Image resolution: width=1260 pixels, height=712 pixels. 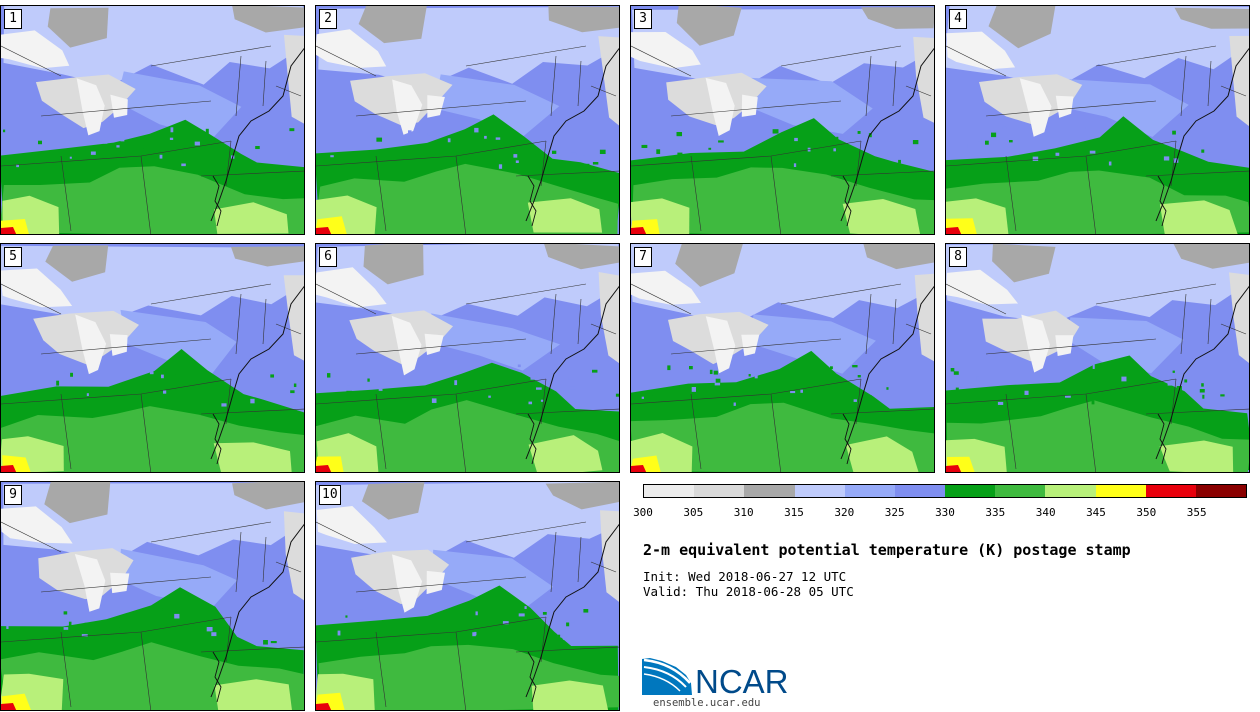 I want to click on colorbar-tick-label: 325, so click(x=894, y=512).